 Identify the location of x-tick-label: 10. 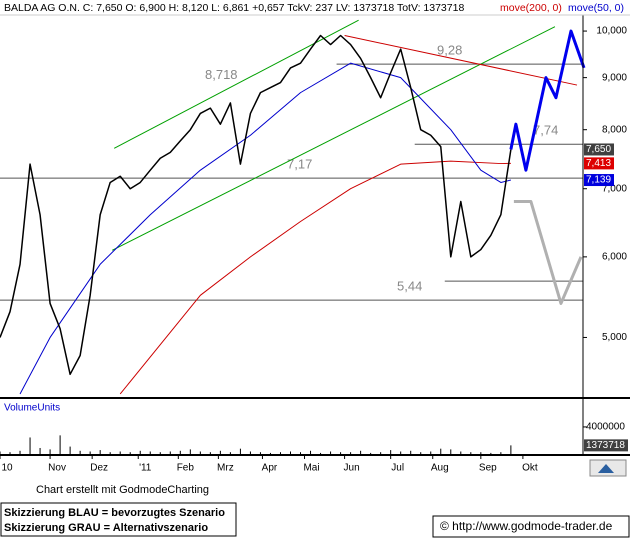
(7, 468).